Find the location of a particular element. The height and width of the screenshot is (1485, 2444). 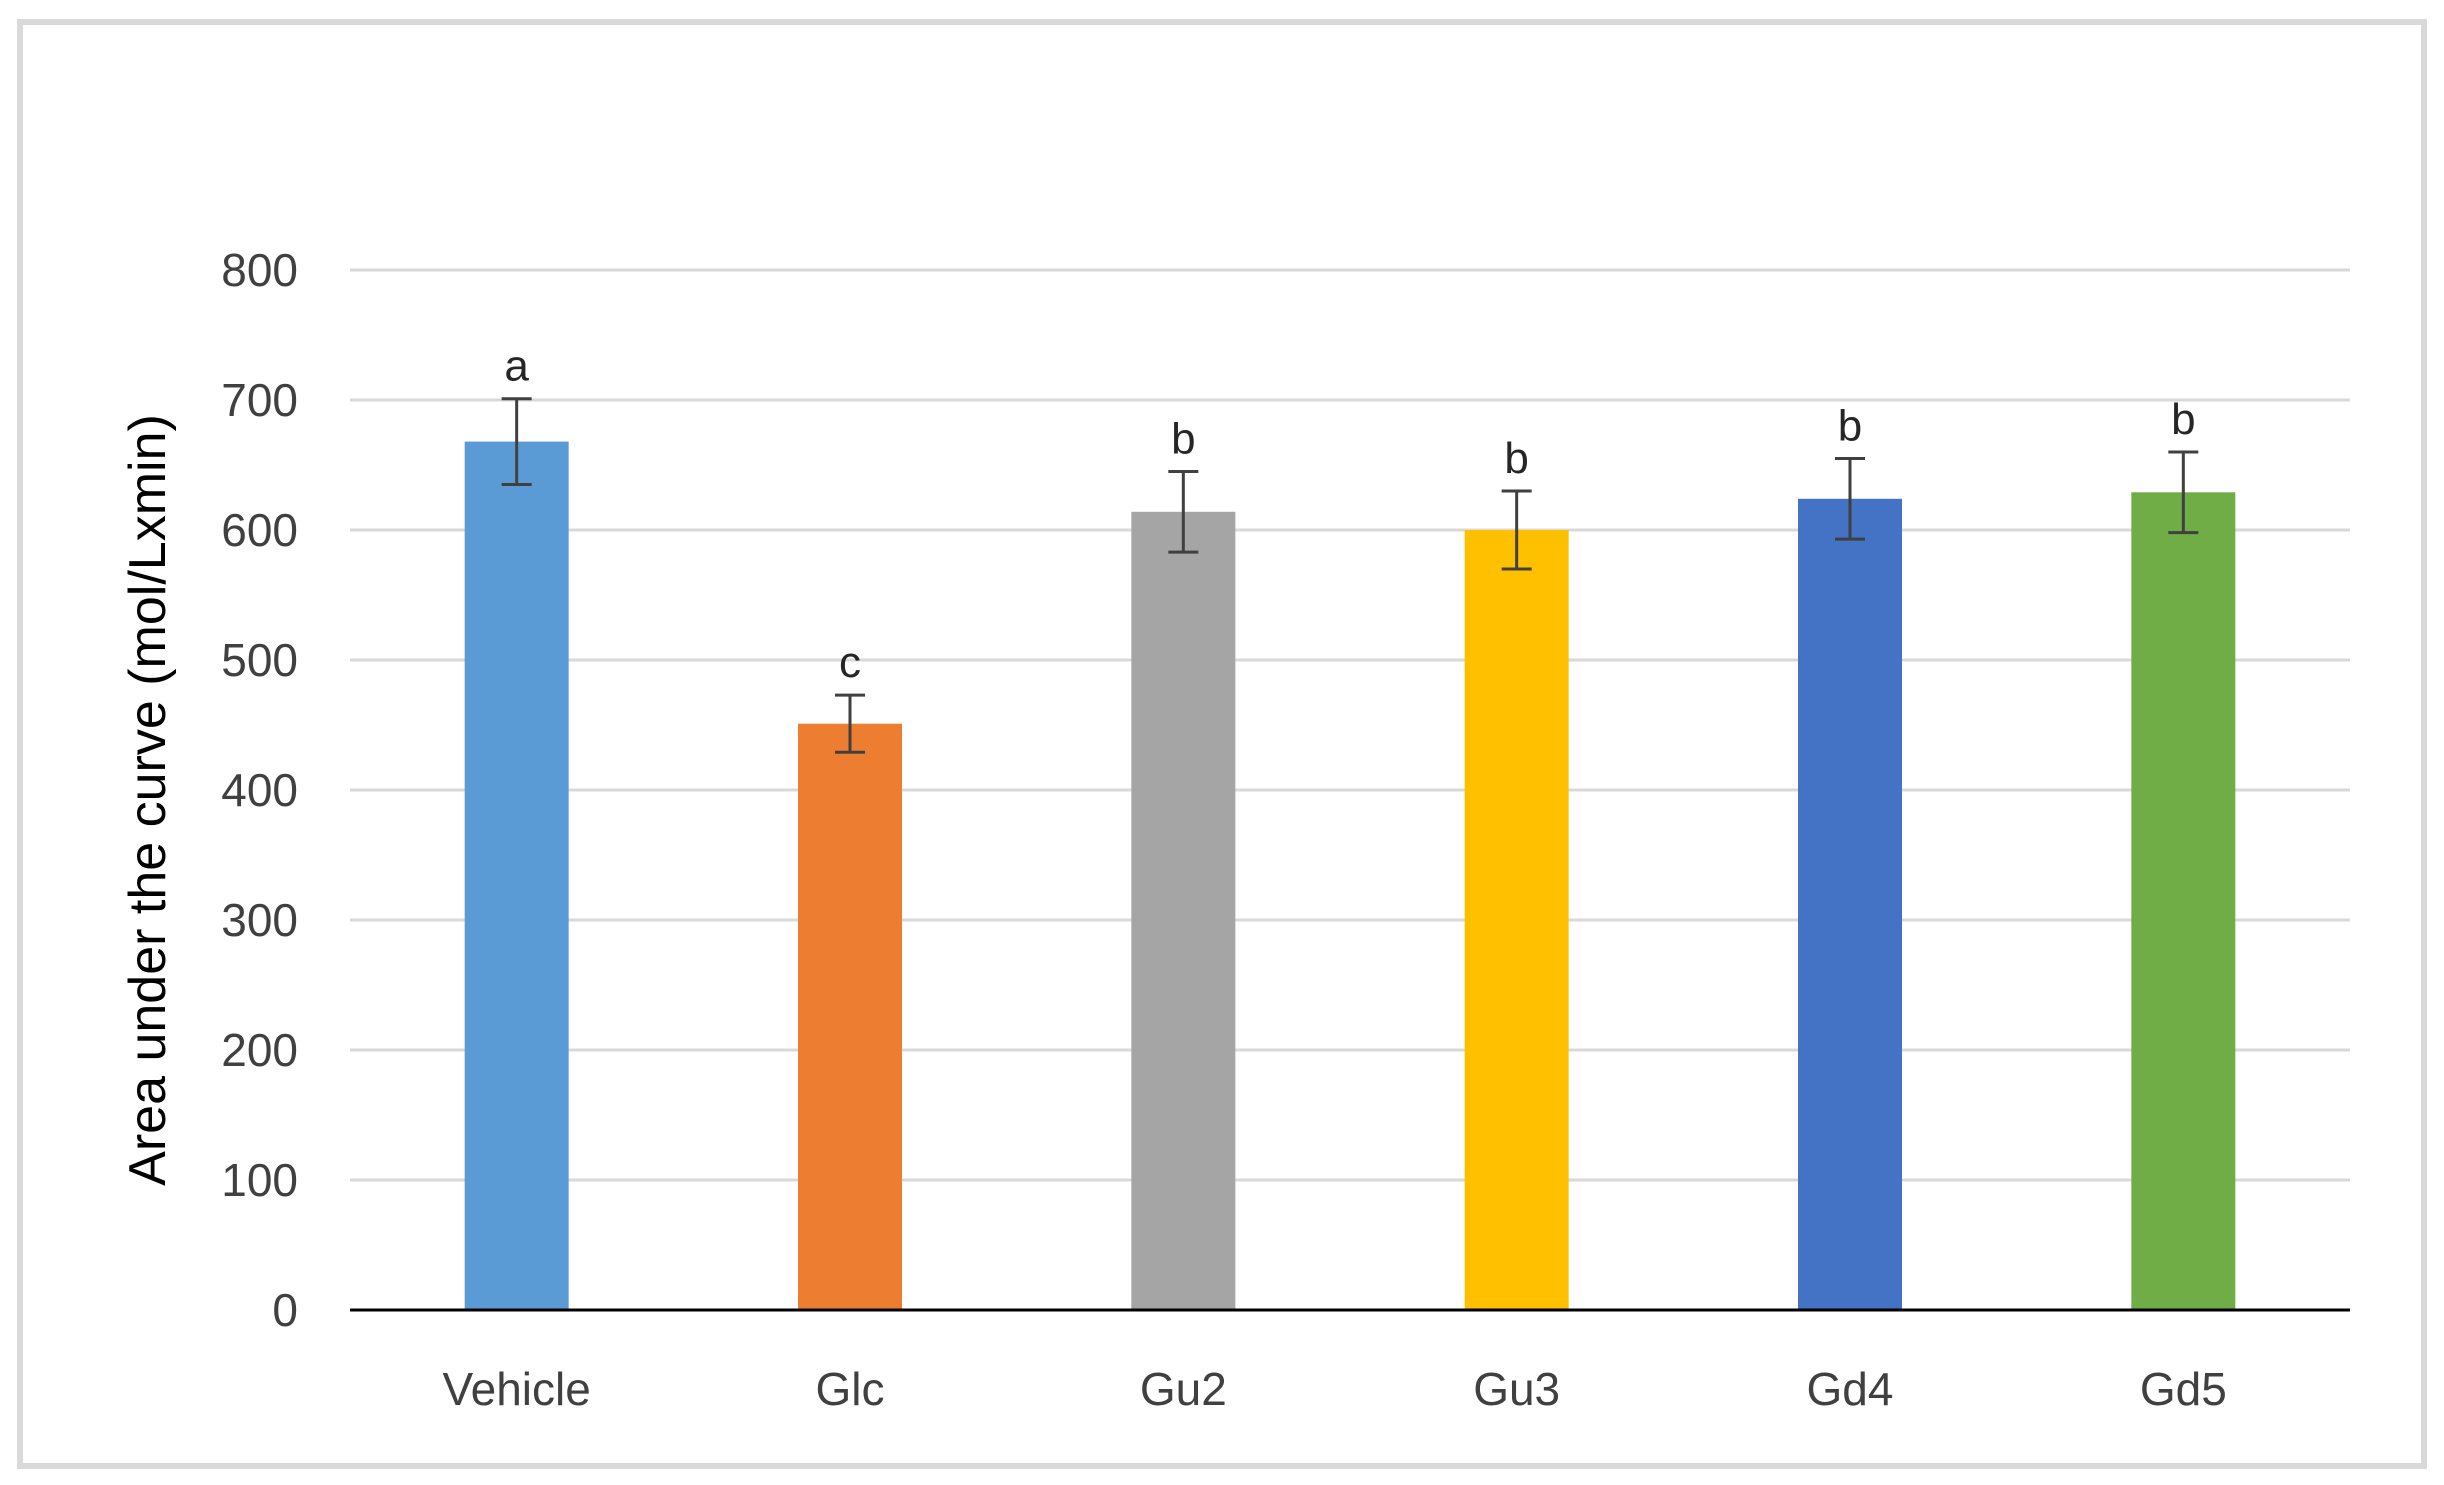

bar-gu2 is located at coordinates (1183, 910).